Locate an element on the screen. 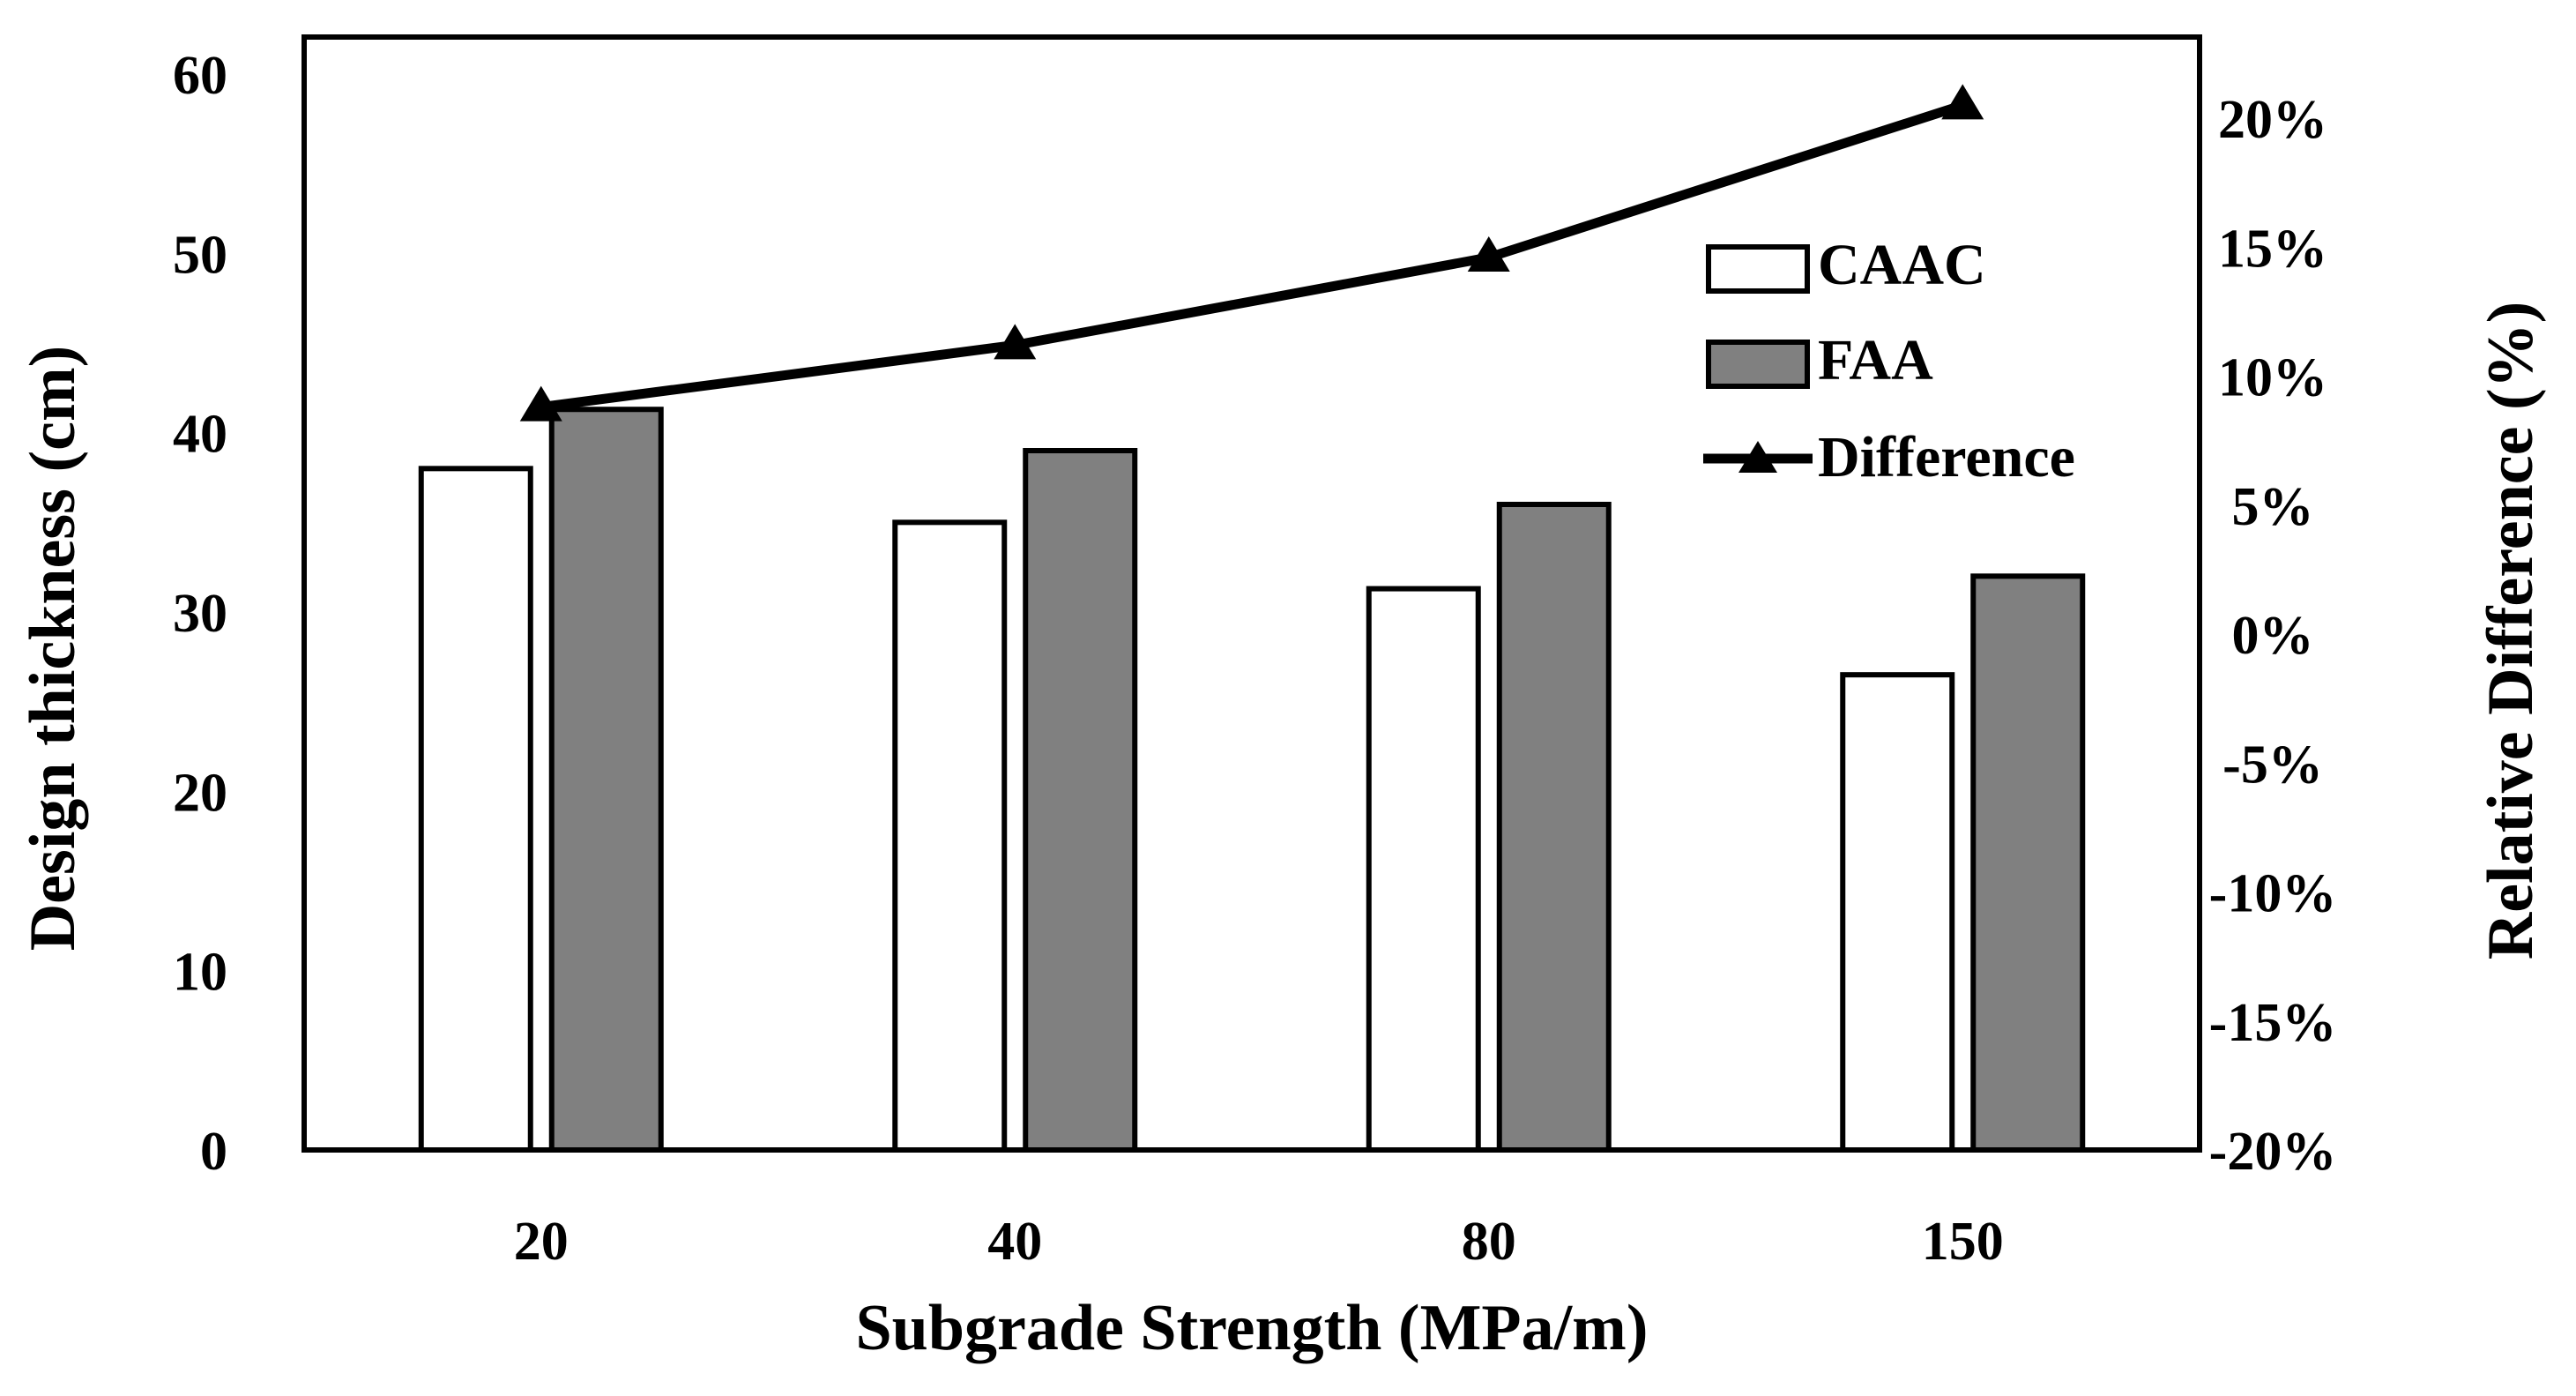 This screenshot has width=2576, height=1396. legend: CAAC FAA Difference is located at coordinates (1889, 361).